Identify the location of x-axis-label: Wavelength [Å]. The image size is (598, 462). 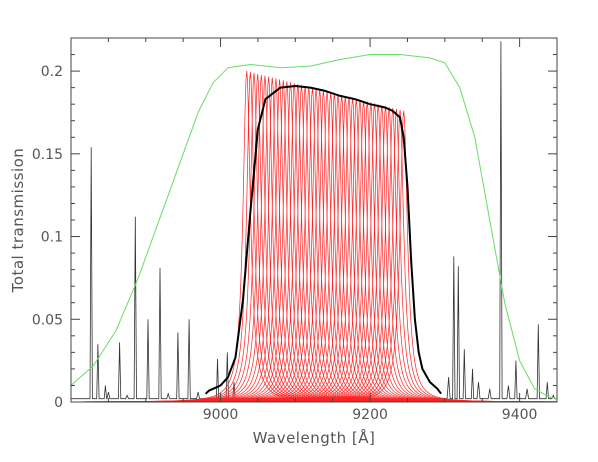
(314, 437).